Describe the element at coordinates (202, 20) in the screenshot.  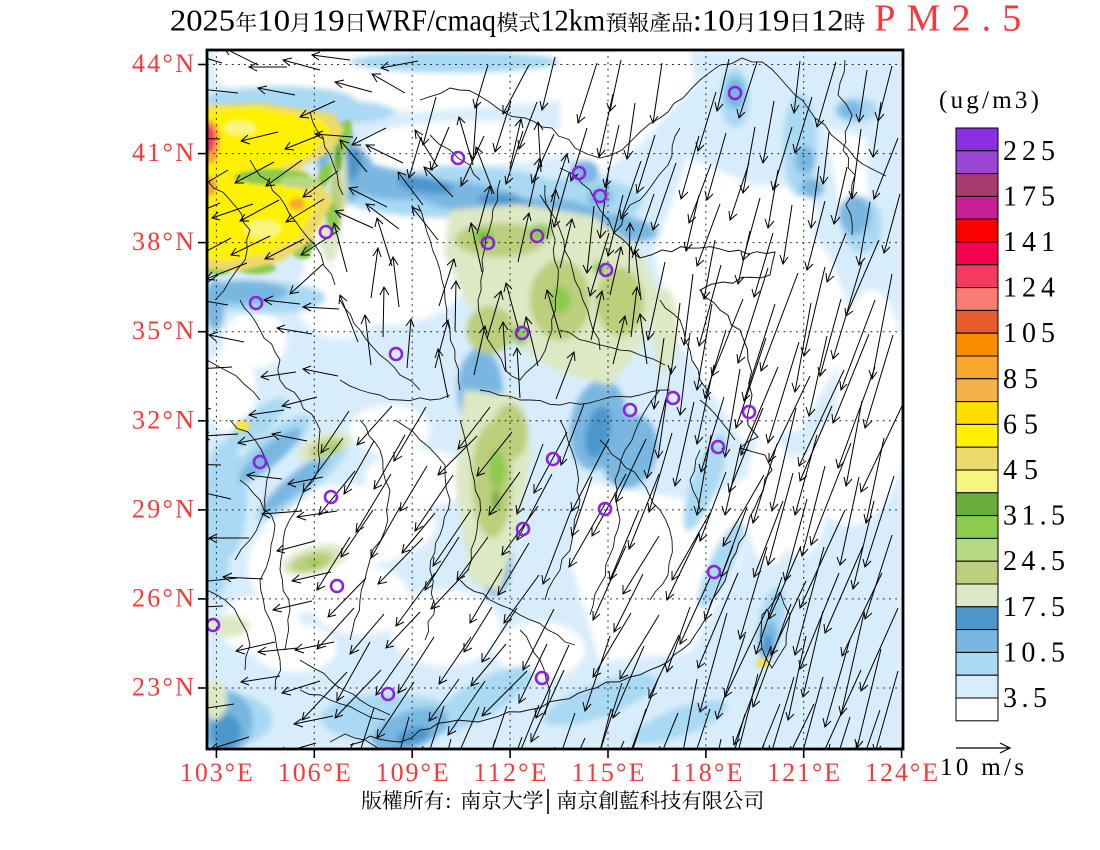
I see `svg-text: 2025` at that location.